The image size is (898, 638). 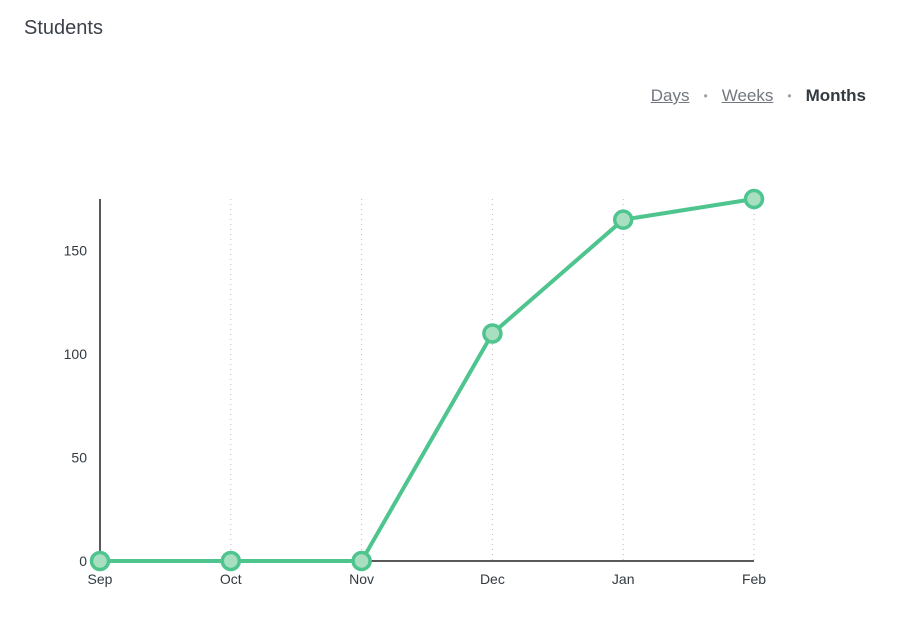 I want to click on x-tick-label: Dec, so click(x=492, y=579).